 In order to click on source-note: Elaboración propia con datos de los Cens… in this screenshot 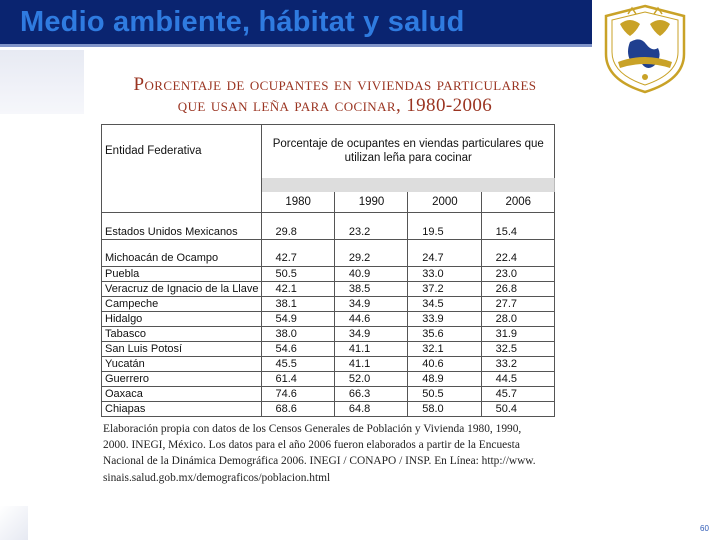, I will do `click(333, 453)`.